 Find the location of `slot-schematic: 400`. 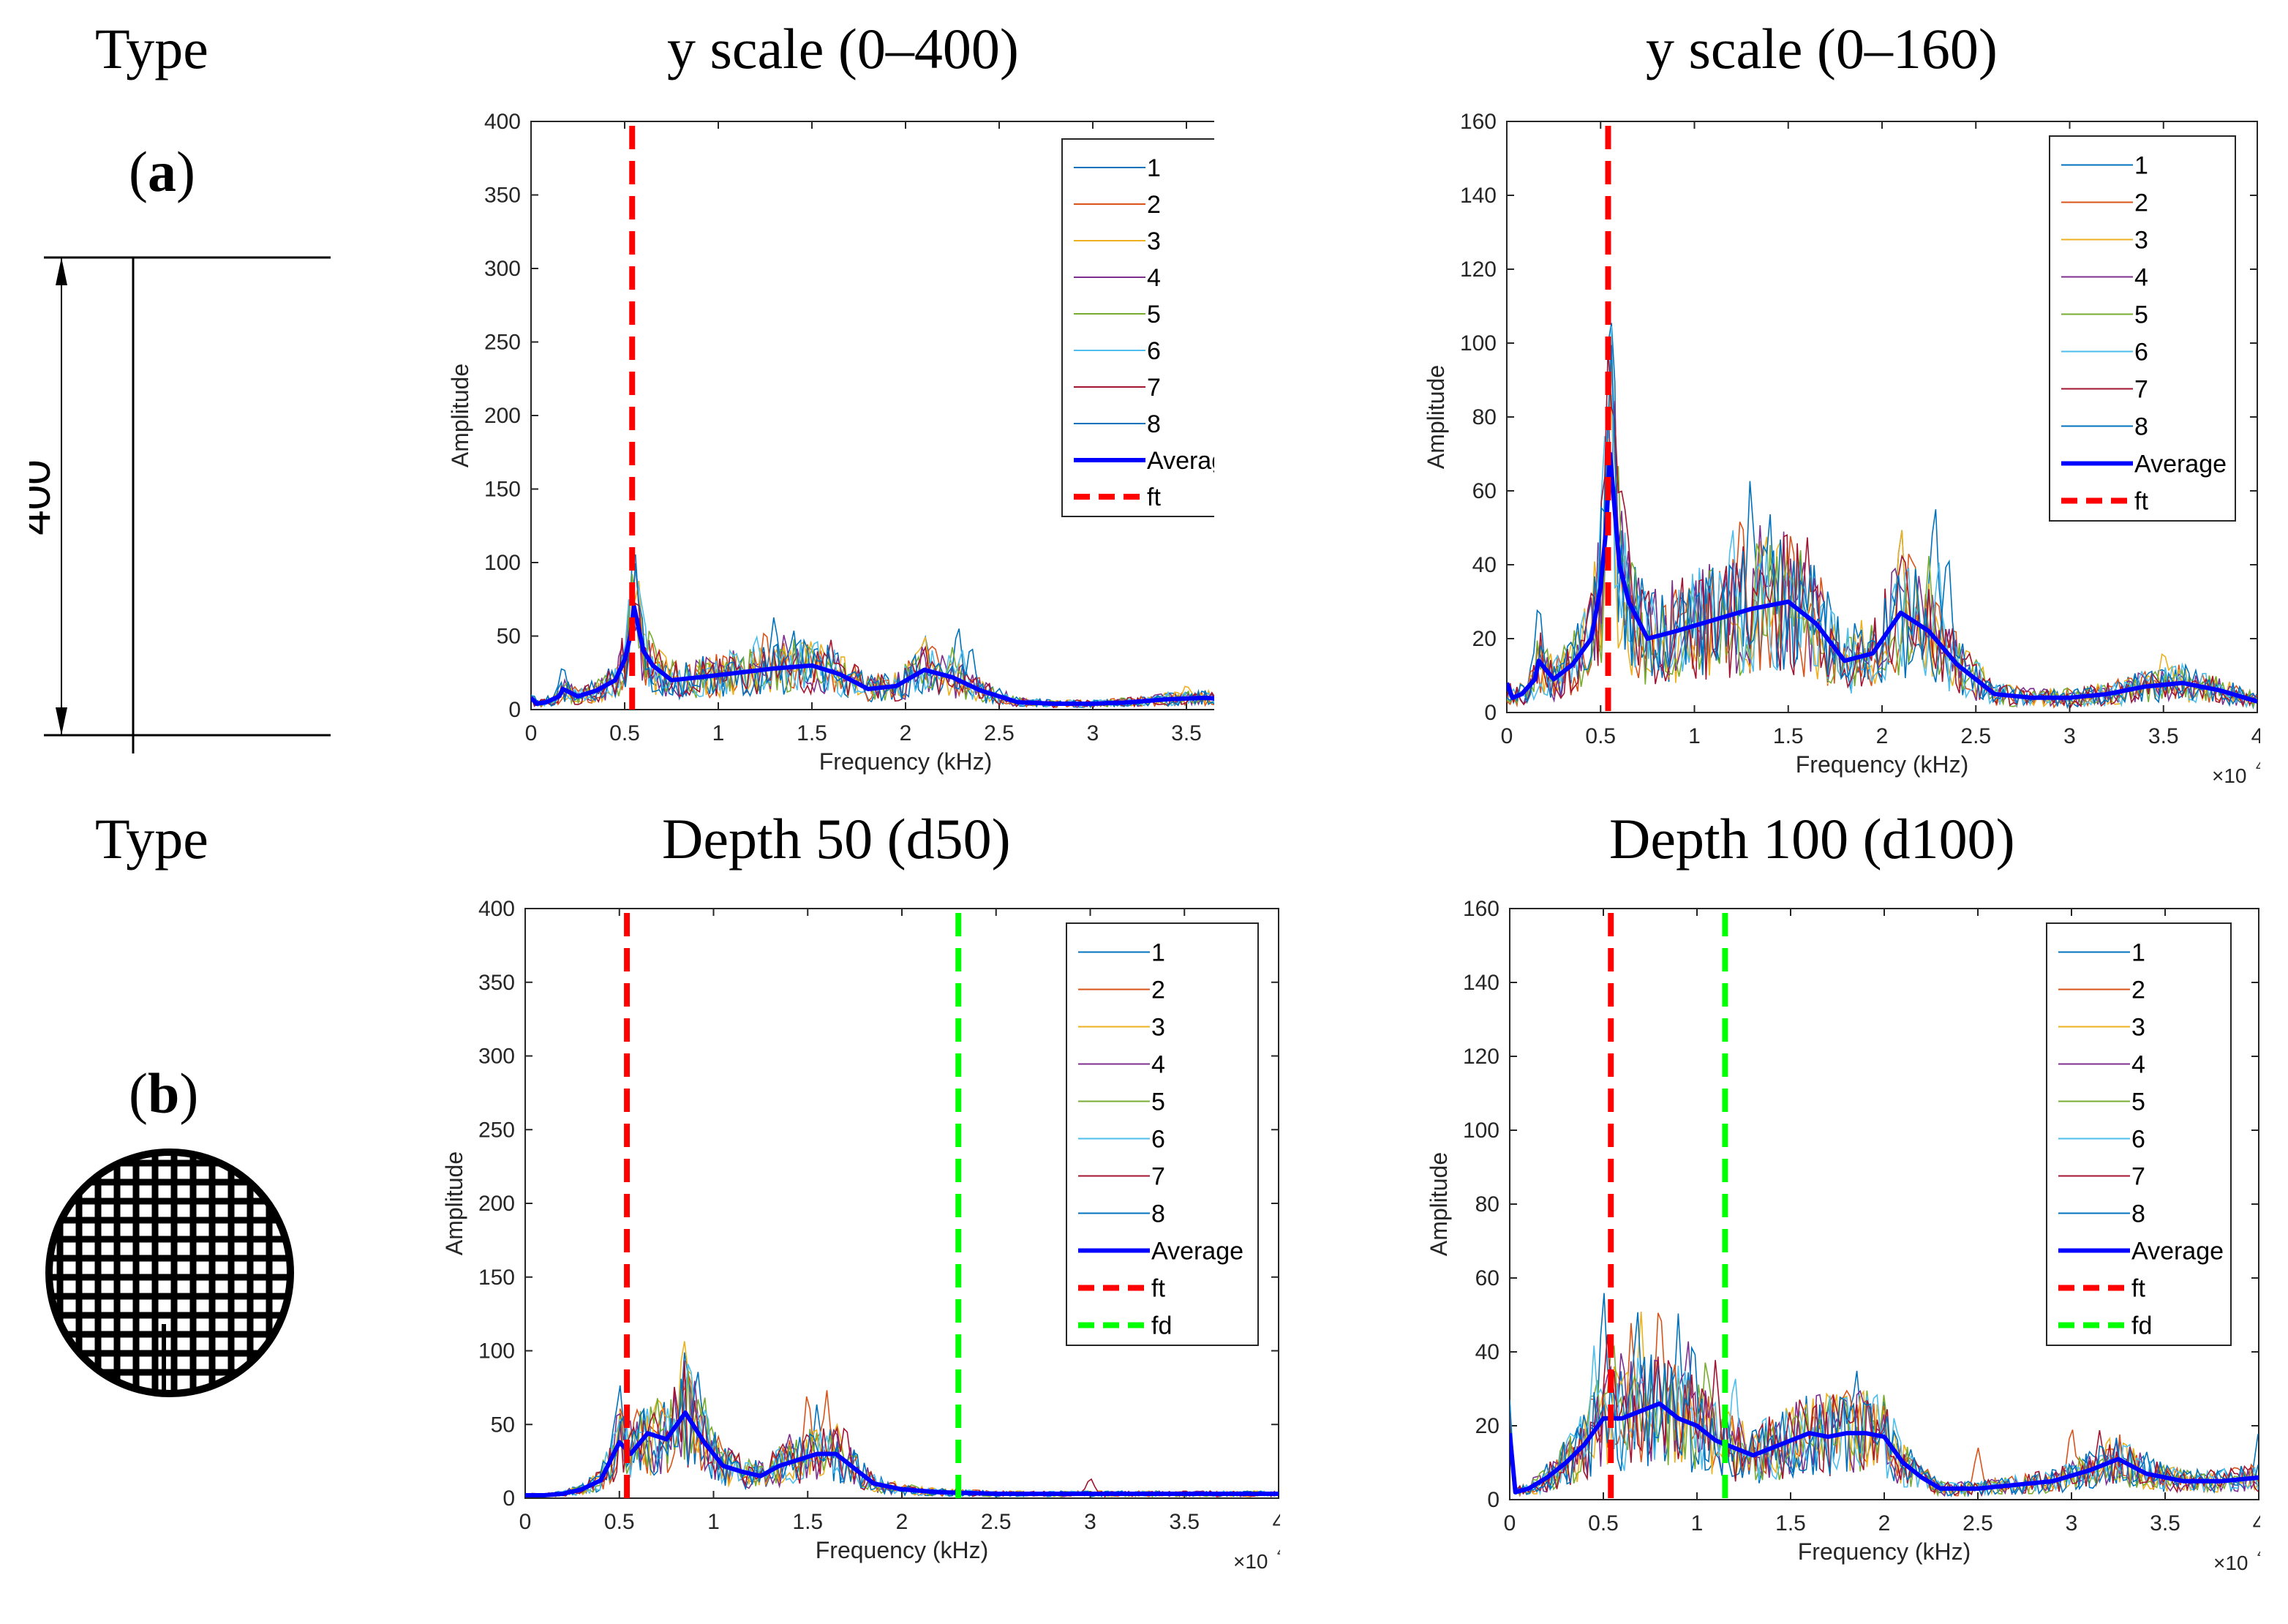

slot-schematic: 400 is located at coordinates (180, 504).